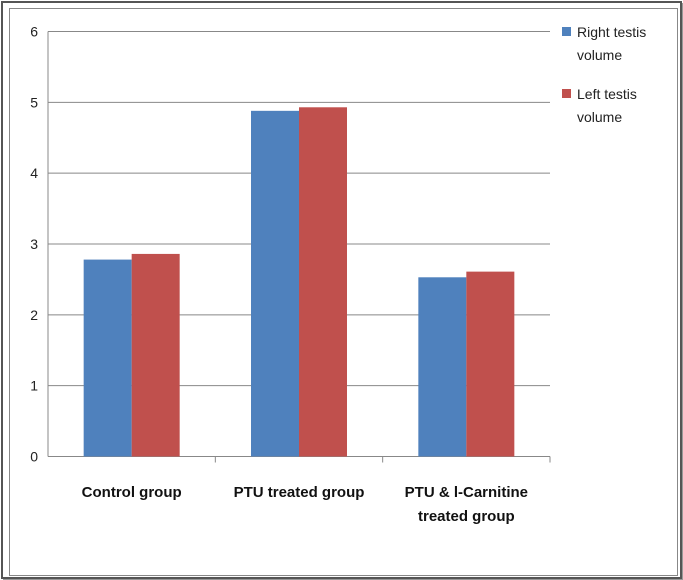 This screenshot has width=683, height=580. Describe the element at coordinates (34, 457) in the screenshot. I see `y-tick-label: 0` at that location.